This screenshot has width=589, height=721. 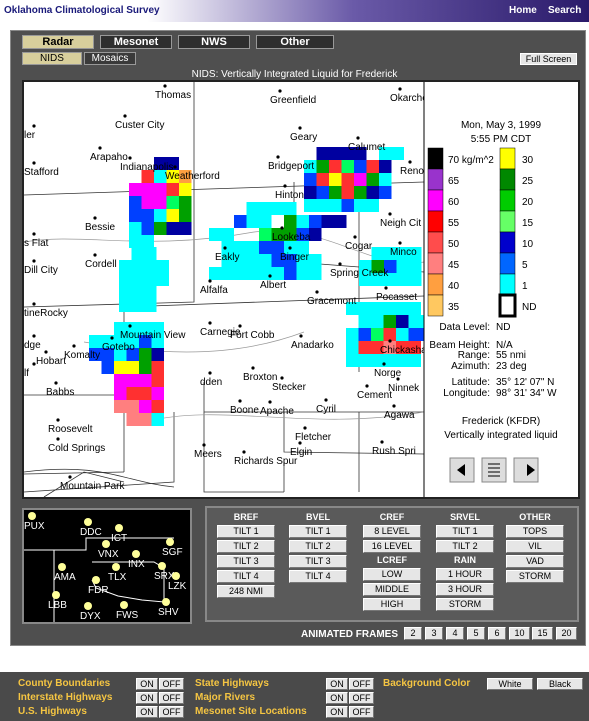 What do you see at coordinates (494, 470) in the screenshot?
I see `nav-button` at bounding box center [494, 470].